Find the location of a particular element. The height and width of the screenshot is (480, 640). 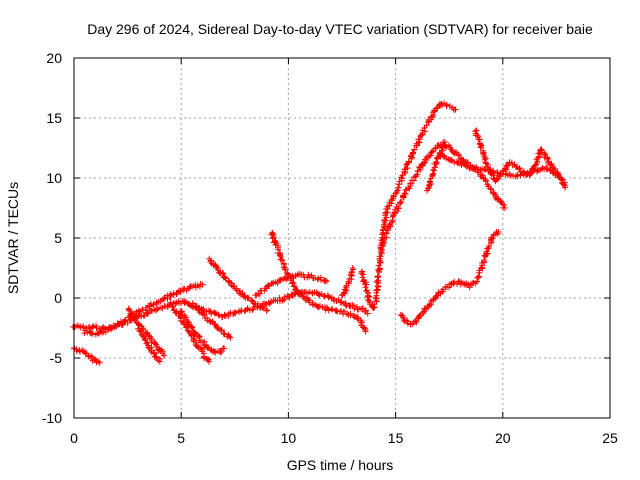

y-tick-label: -10 is located at coordinates (52, 418).